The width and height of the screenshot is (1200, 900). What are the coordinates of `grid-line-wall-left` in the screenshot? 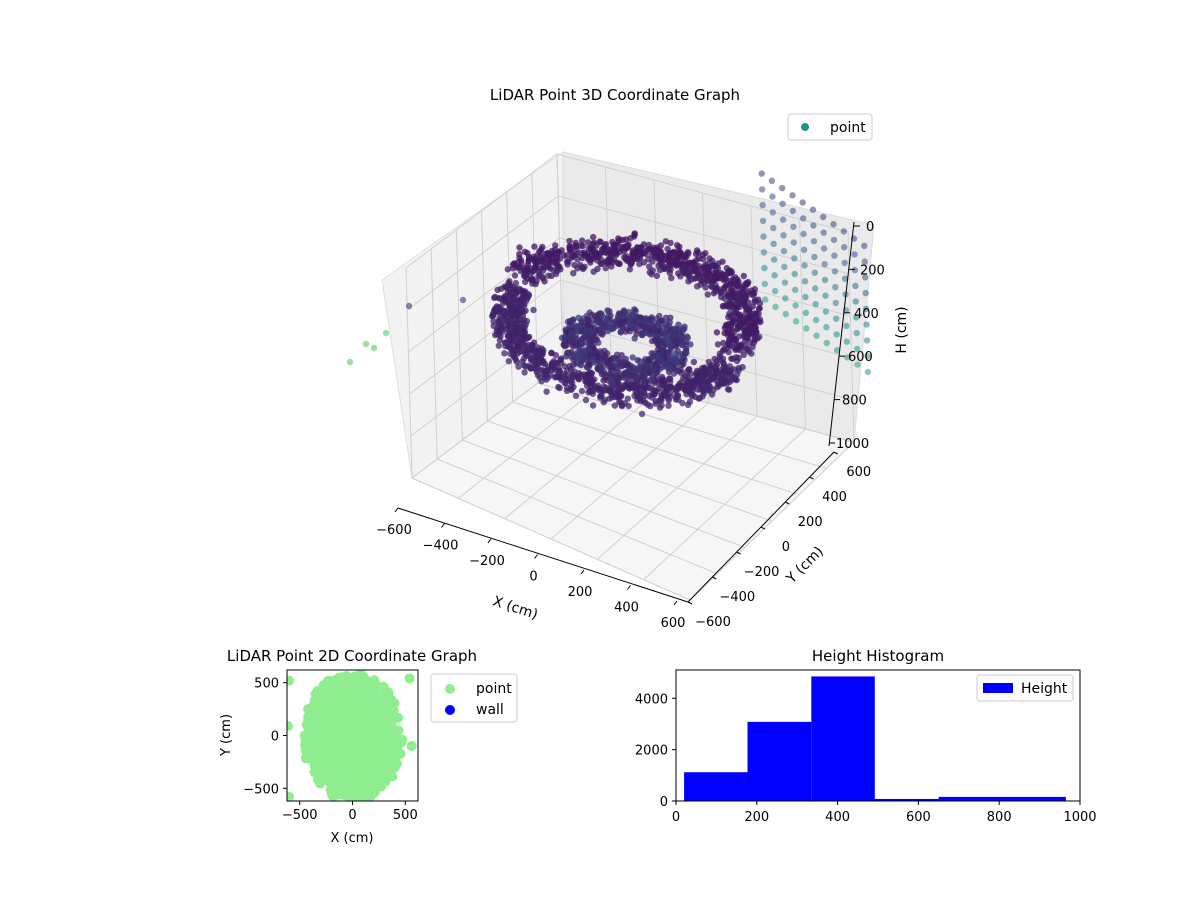 It's located at (409, 373).